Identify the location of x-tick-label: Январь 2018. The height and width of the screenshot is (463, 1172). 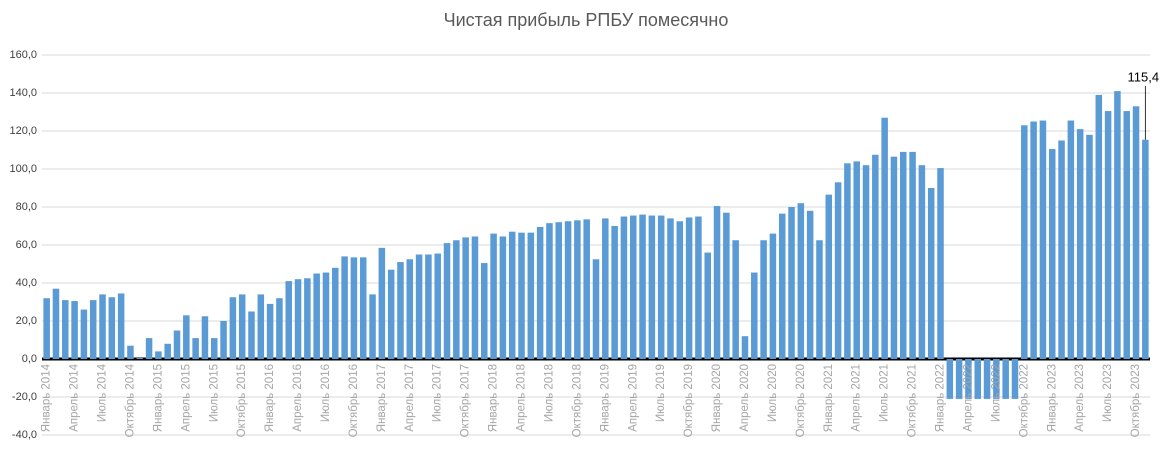
(494, 398).